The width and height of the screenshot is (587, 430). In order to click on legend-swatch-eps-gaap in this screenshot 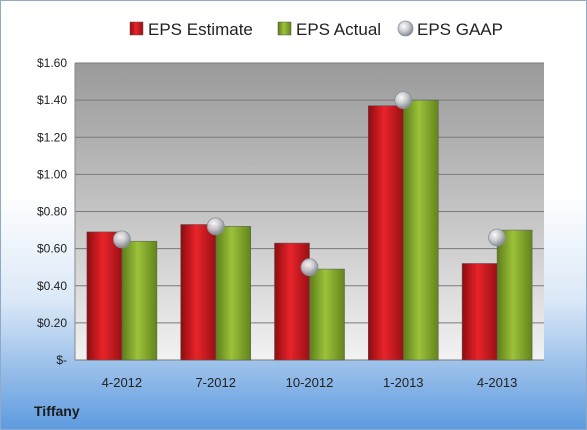, I will do `click(405, 28)`.